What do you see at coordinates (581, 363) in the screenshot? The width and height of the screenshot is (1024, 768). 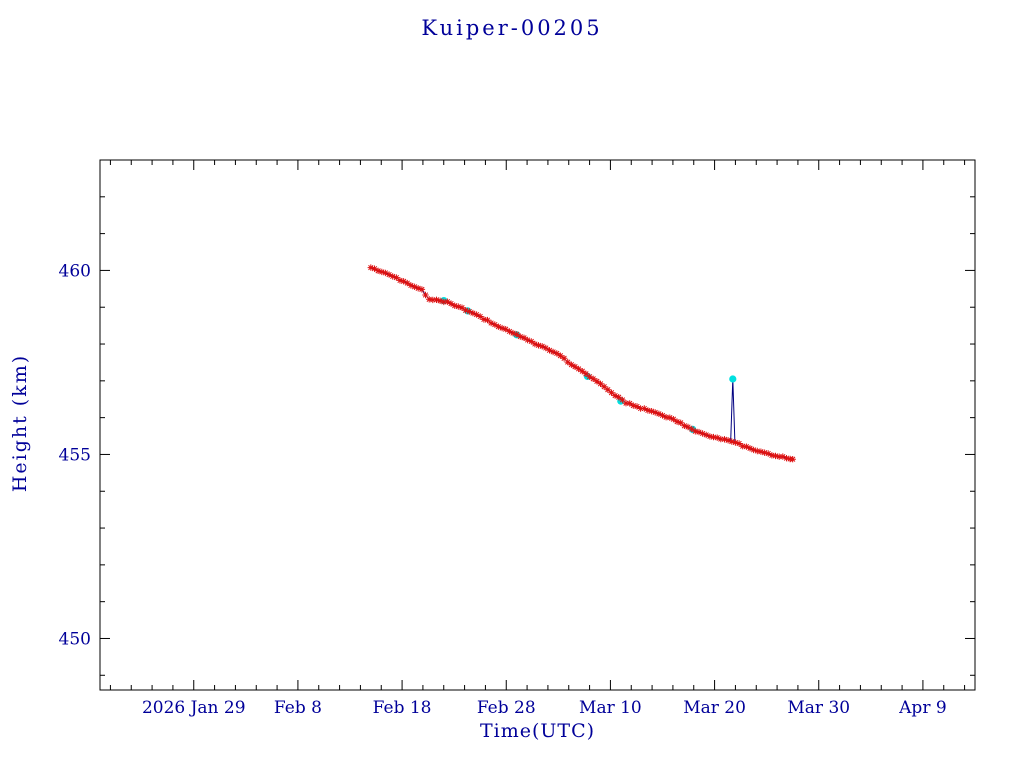 I see `height-trend-line` at bounding box center [581, 363].